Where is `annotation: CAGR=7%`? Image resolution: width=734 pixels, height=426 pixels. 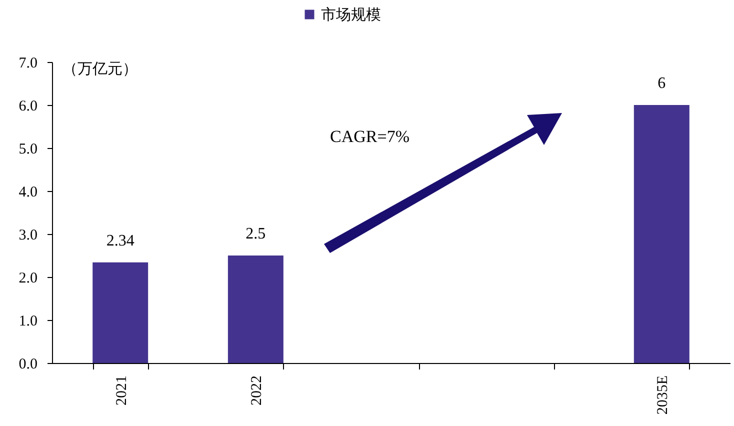
annotation: CAGR=7% is located at coordinates (370, 136).